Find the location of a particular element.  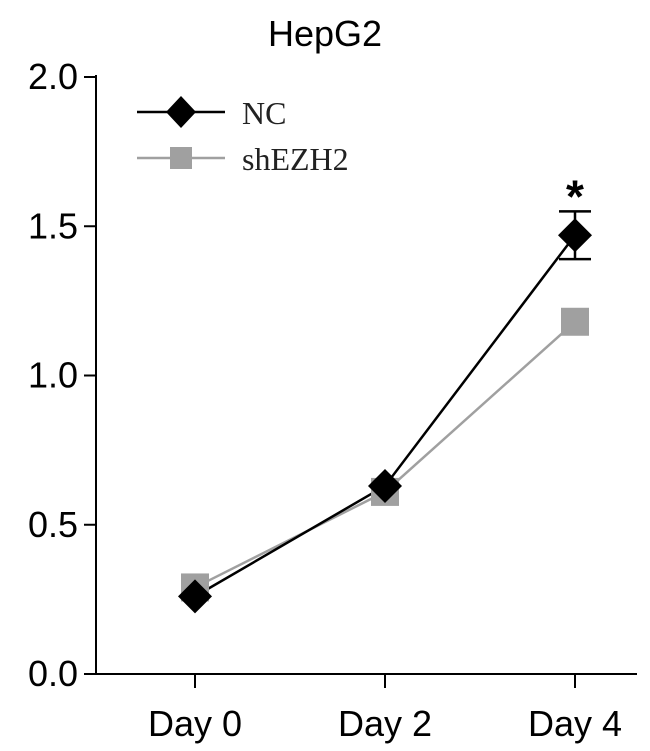

significance-annotation: * is located at coordinates (575, 196).